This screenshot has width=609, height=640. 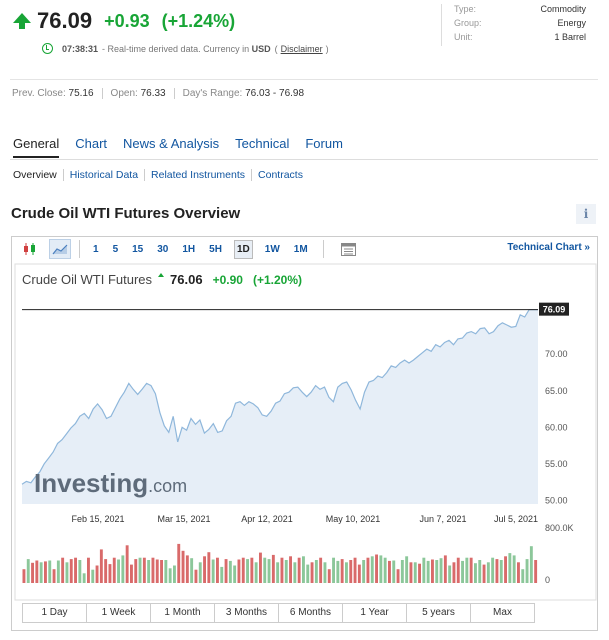 What do you see at coordinates (349, 249) in the screenshot?
I see `data-table-icon` at bounding box center [349, 249].